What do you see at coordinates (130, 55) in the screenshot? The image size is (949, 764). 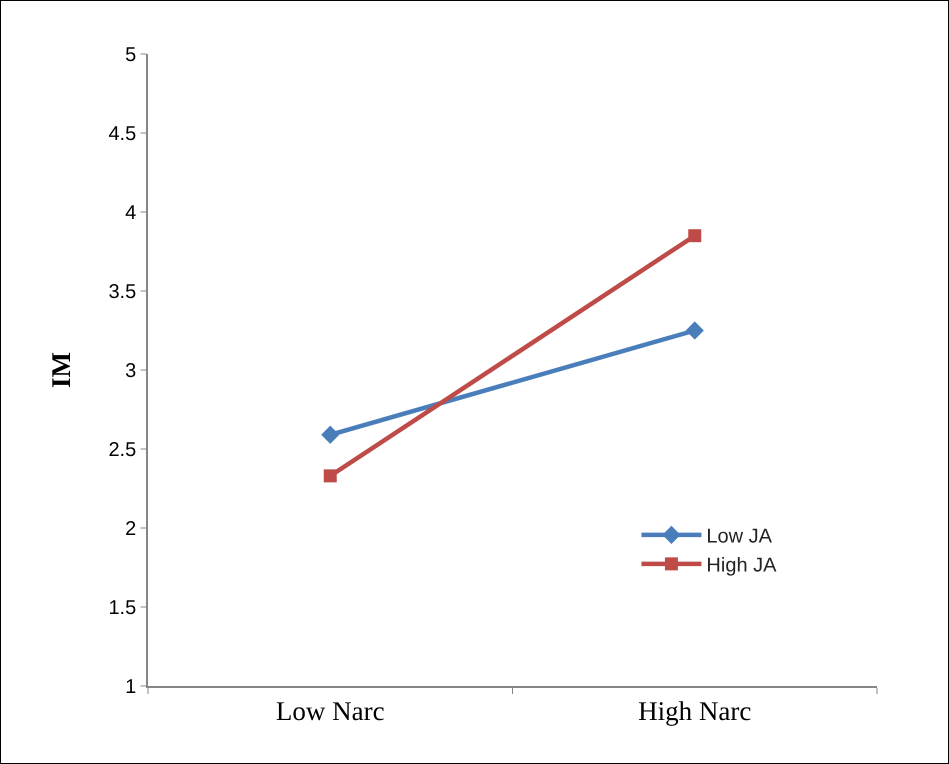 I see `y-tick-label: 5` at bounding box center [130, 55].